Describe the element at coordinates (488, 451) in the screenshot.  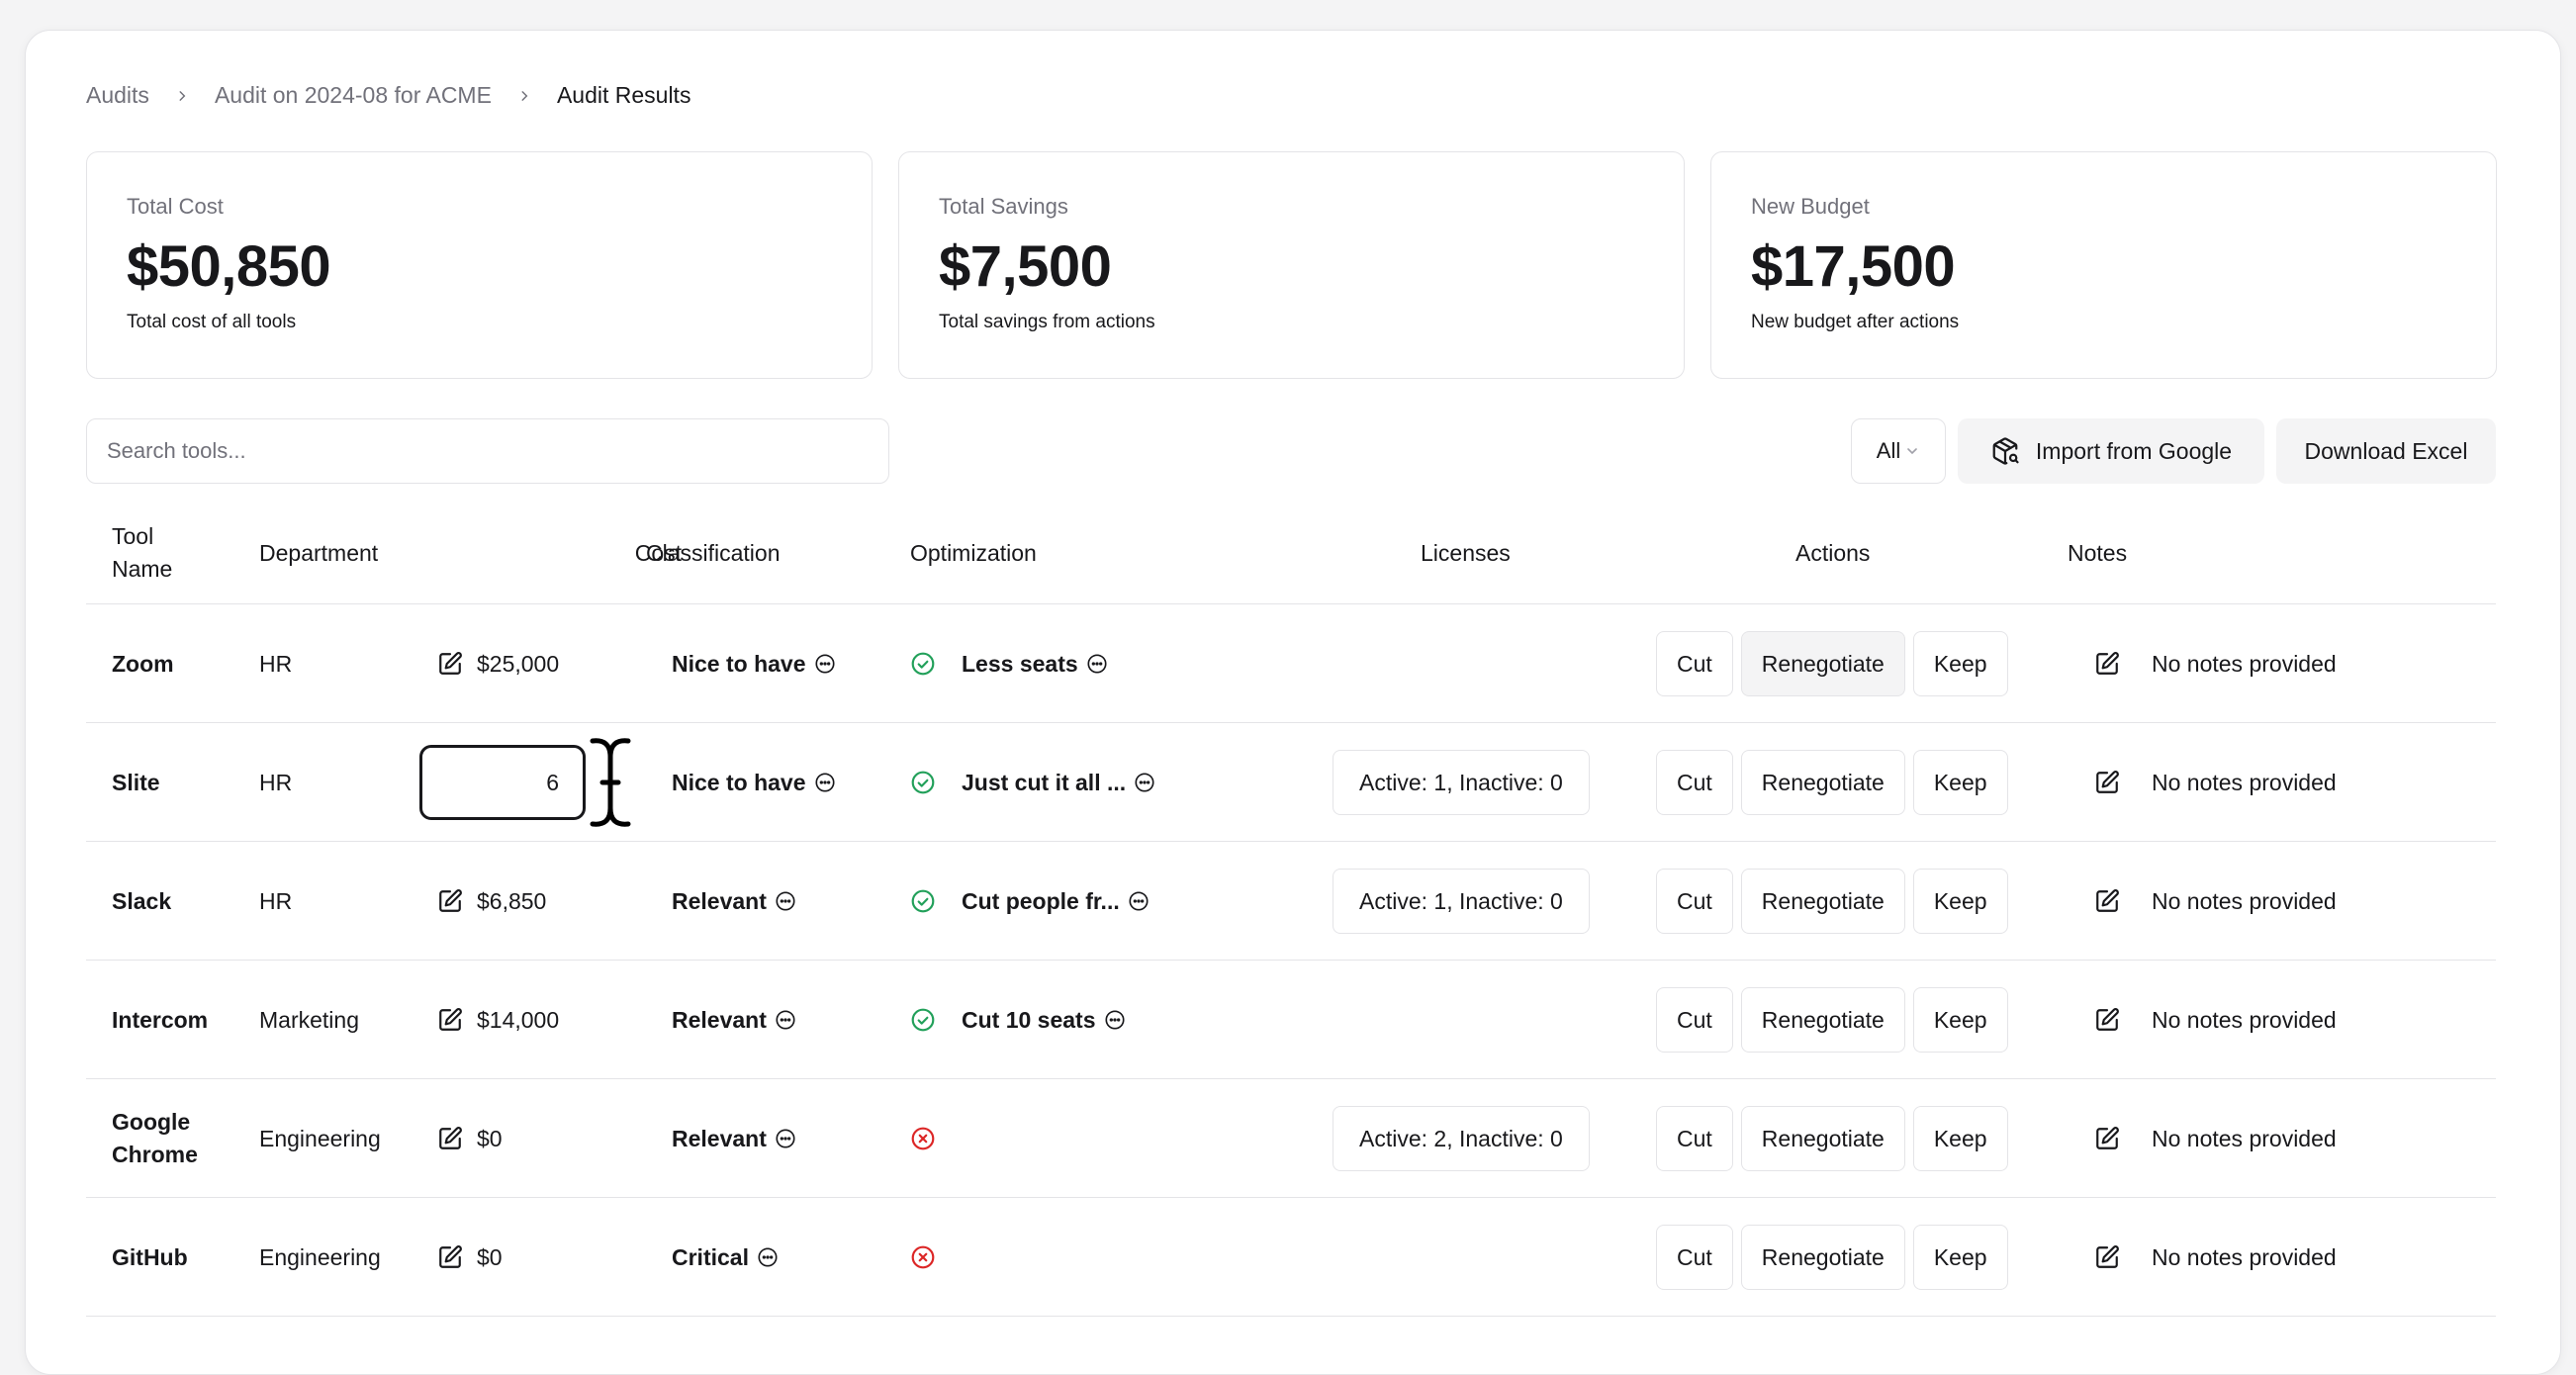
I see `search-input` at that location.